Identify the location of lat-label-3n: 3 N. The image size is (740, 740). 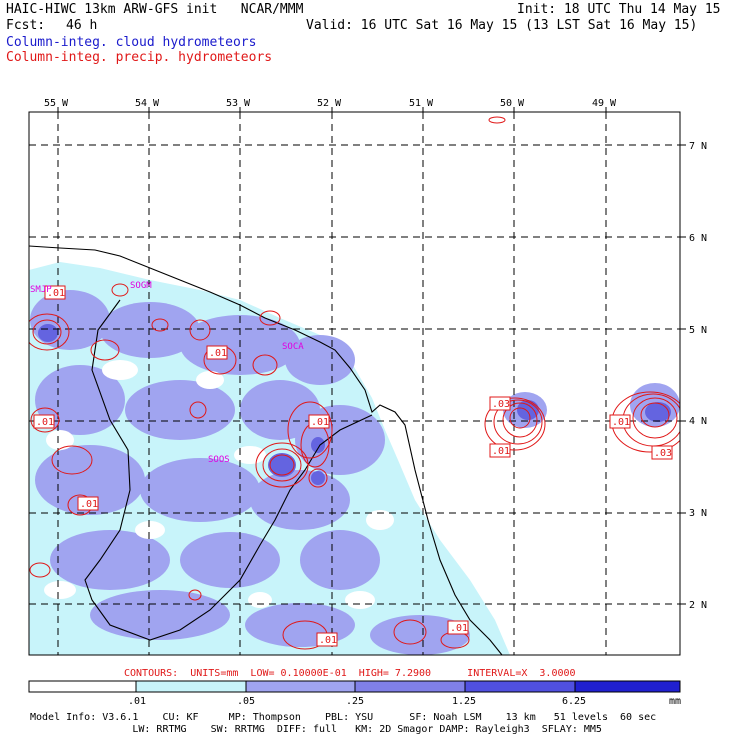
(698, 513).